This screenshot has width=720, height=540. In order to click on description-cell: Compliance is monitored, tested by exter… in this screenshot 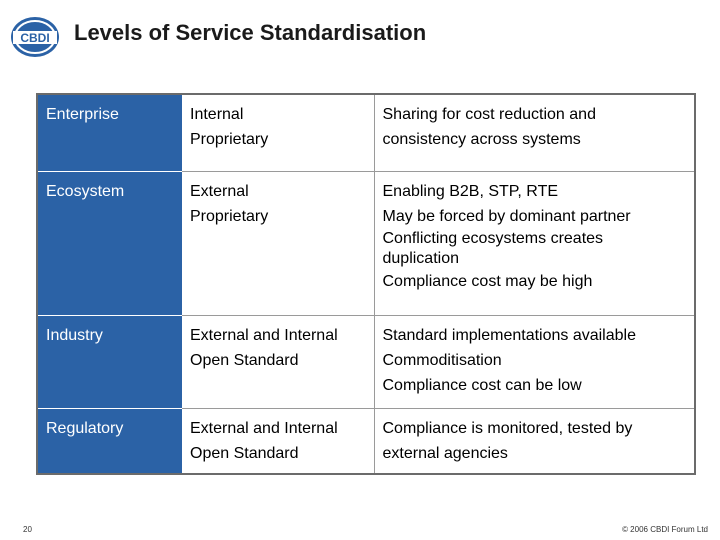, I will do `click(534, 441)`.